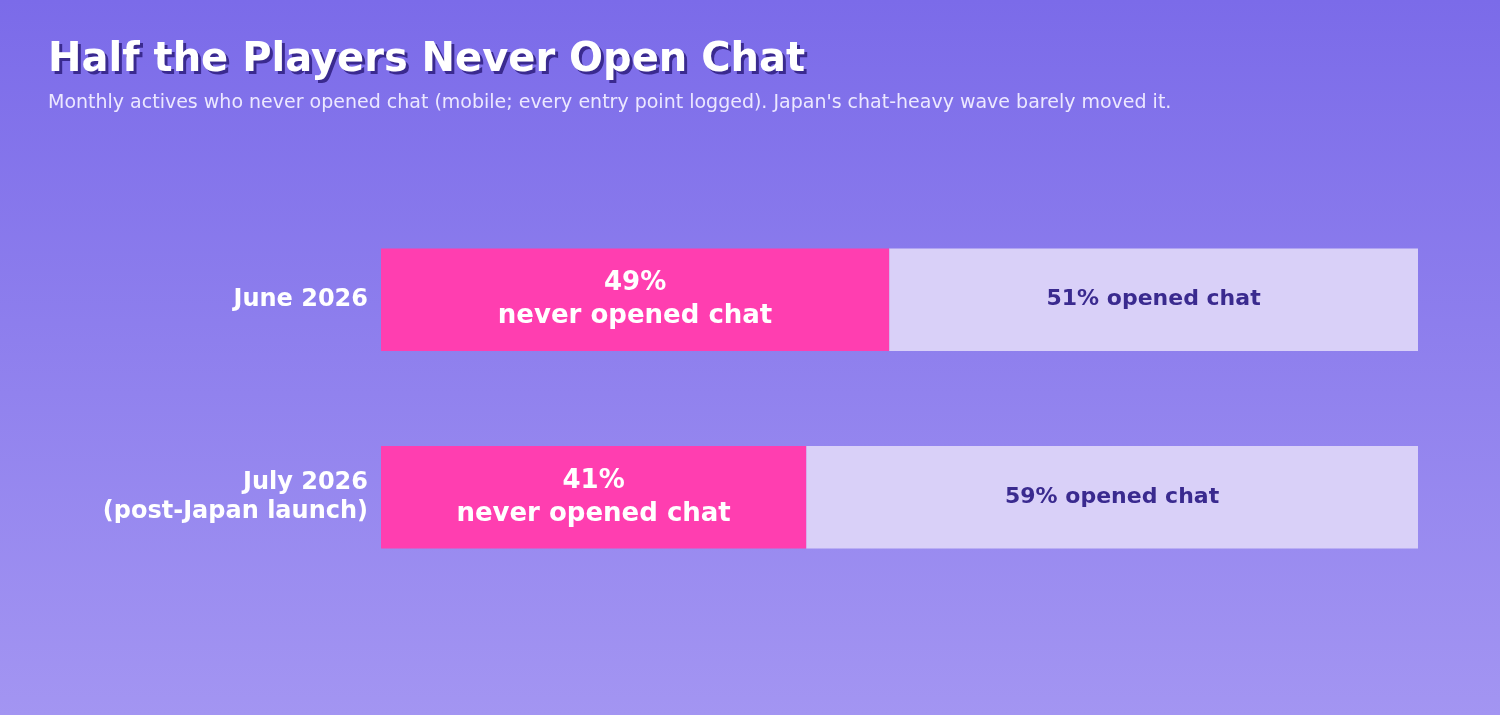  Describe the element at coordinates (593, 495) in the screenshot. I see `data-label: 41% never opened chat` at that location.